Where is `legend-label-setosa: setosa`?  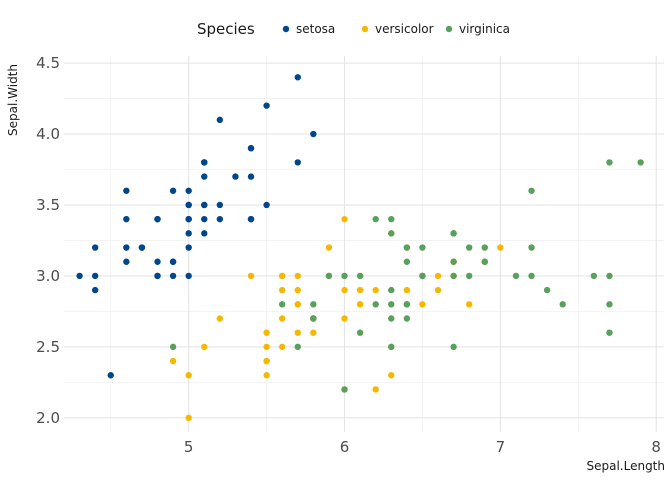 legend-label-setosa: setosa is located at coordinates (315, 29).